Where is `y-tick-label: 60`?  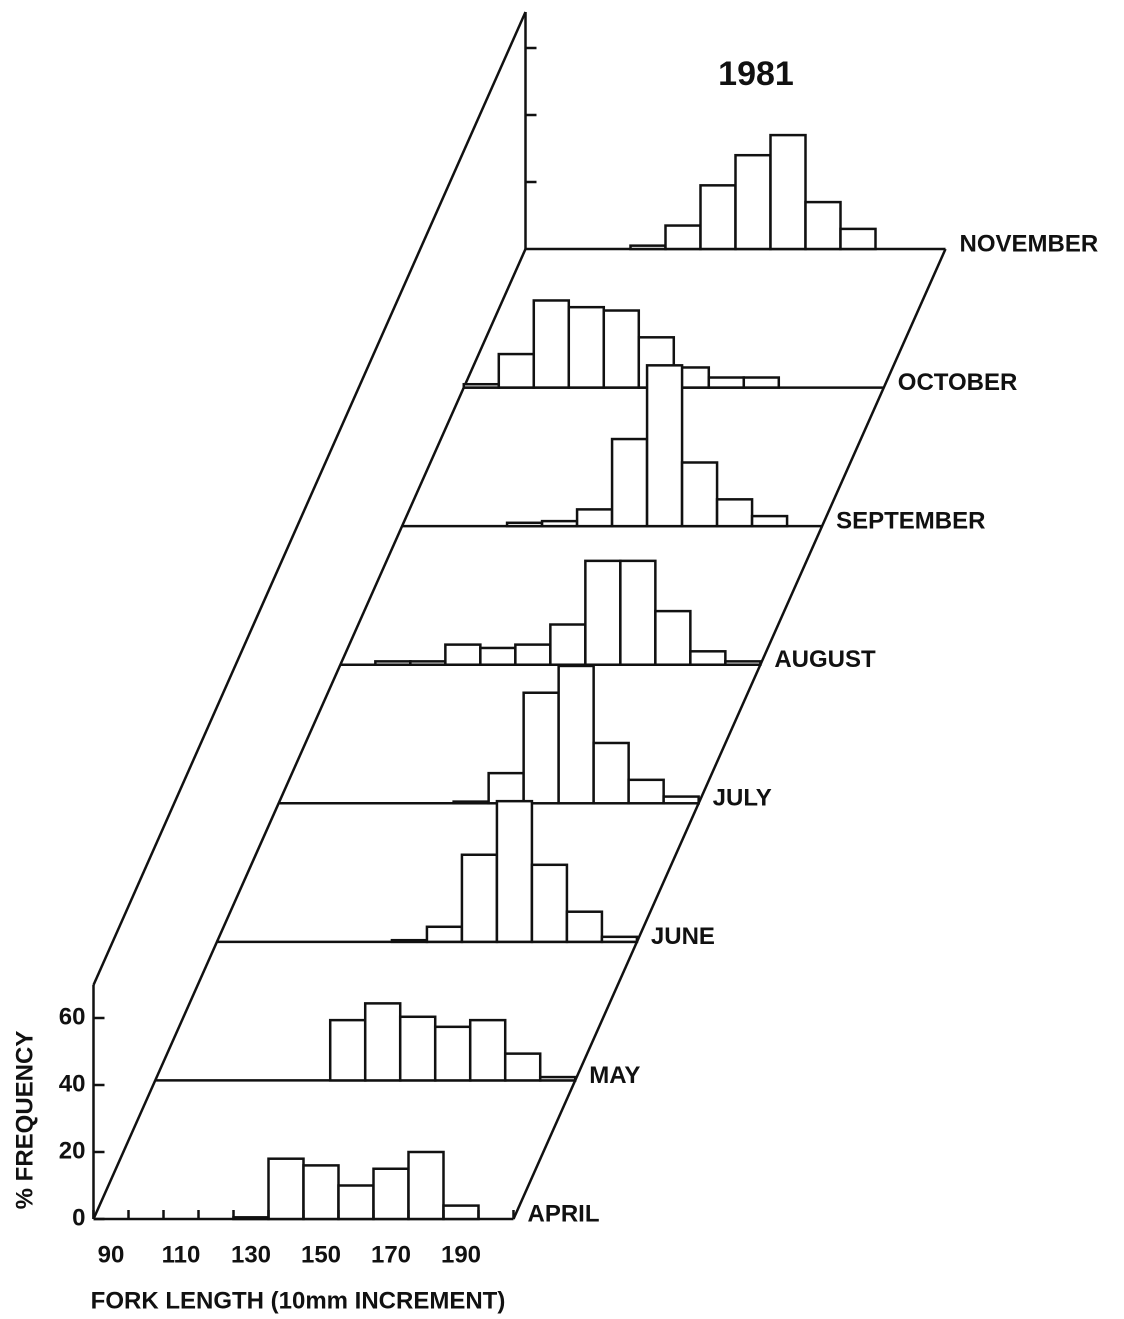 y-tick-label: 60 is located at coordinates (72, 1016).